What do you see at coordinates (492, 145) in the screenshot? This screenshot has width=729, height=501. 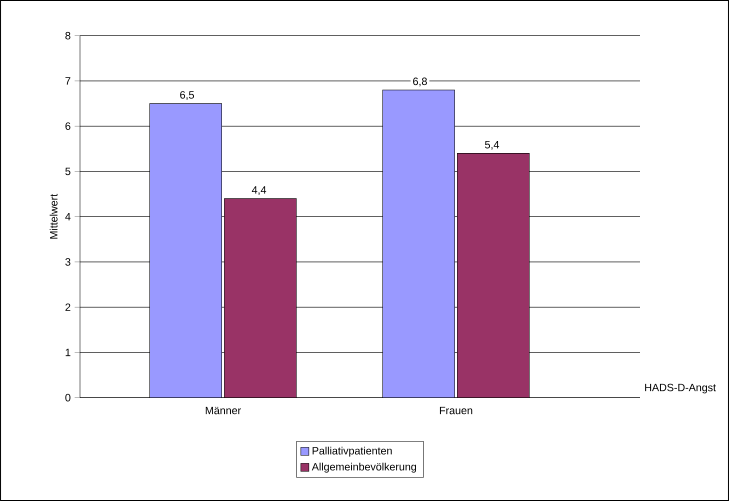 I see `data-label: 5,4` at bounding box center [492, 145].